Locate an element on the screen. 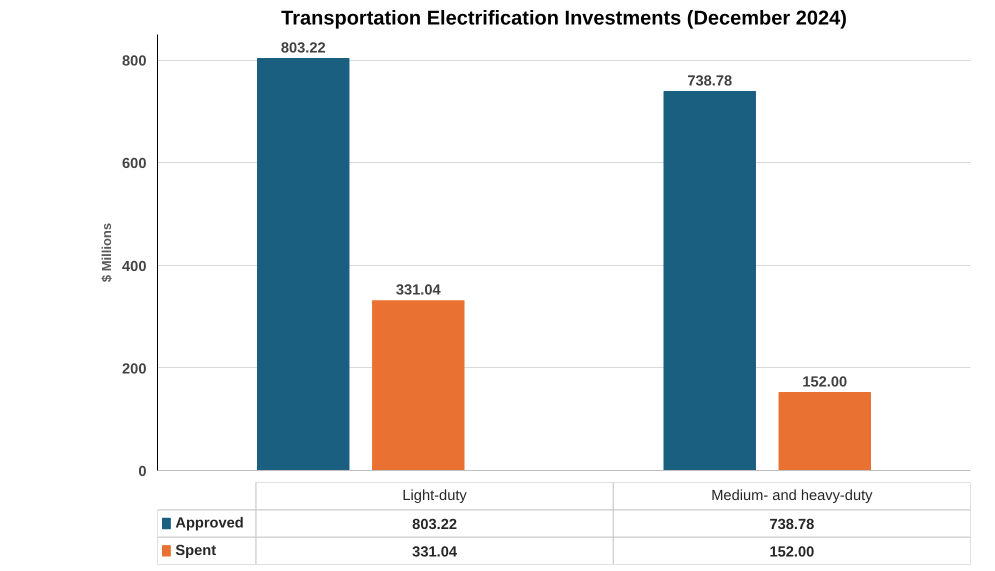  legend-label: Approved is located at coordinates (209, 524).